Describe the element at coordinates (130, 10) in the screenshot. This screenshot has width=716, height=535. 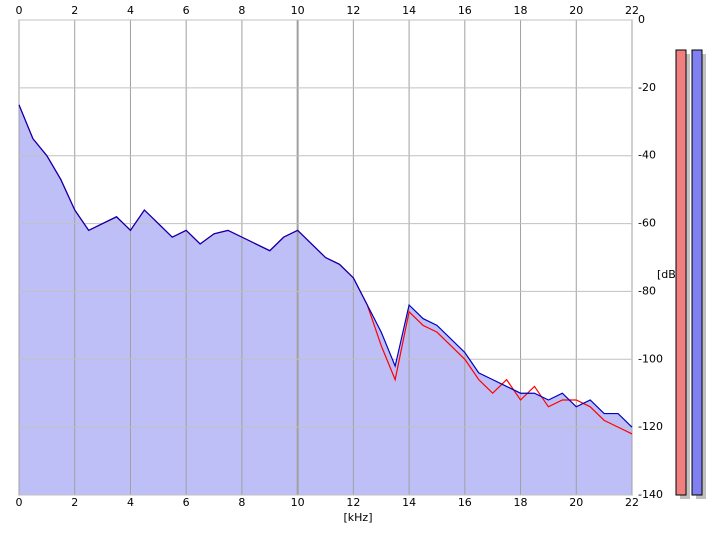
I see `x-tick-label-top: 4` at that location.